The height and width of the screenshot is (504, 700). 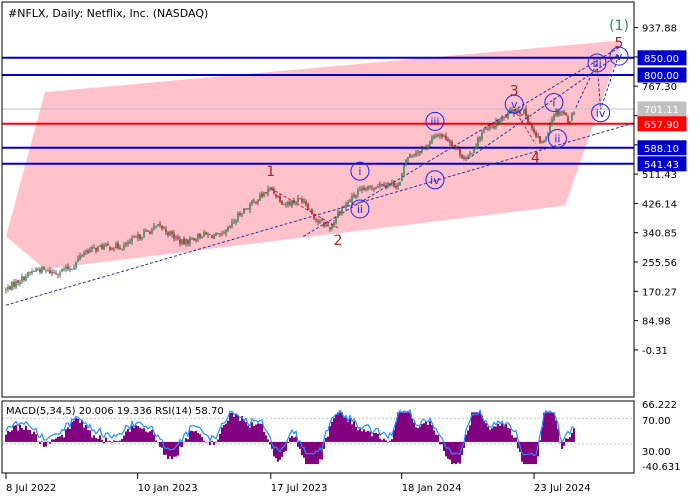 What do you see at coordinates (514, 91) in the screenshot?
I see `wave-label-2: 3` at bounding box center [514, 91].